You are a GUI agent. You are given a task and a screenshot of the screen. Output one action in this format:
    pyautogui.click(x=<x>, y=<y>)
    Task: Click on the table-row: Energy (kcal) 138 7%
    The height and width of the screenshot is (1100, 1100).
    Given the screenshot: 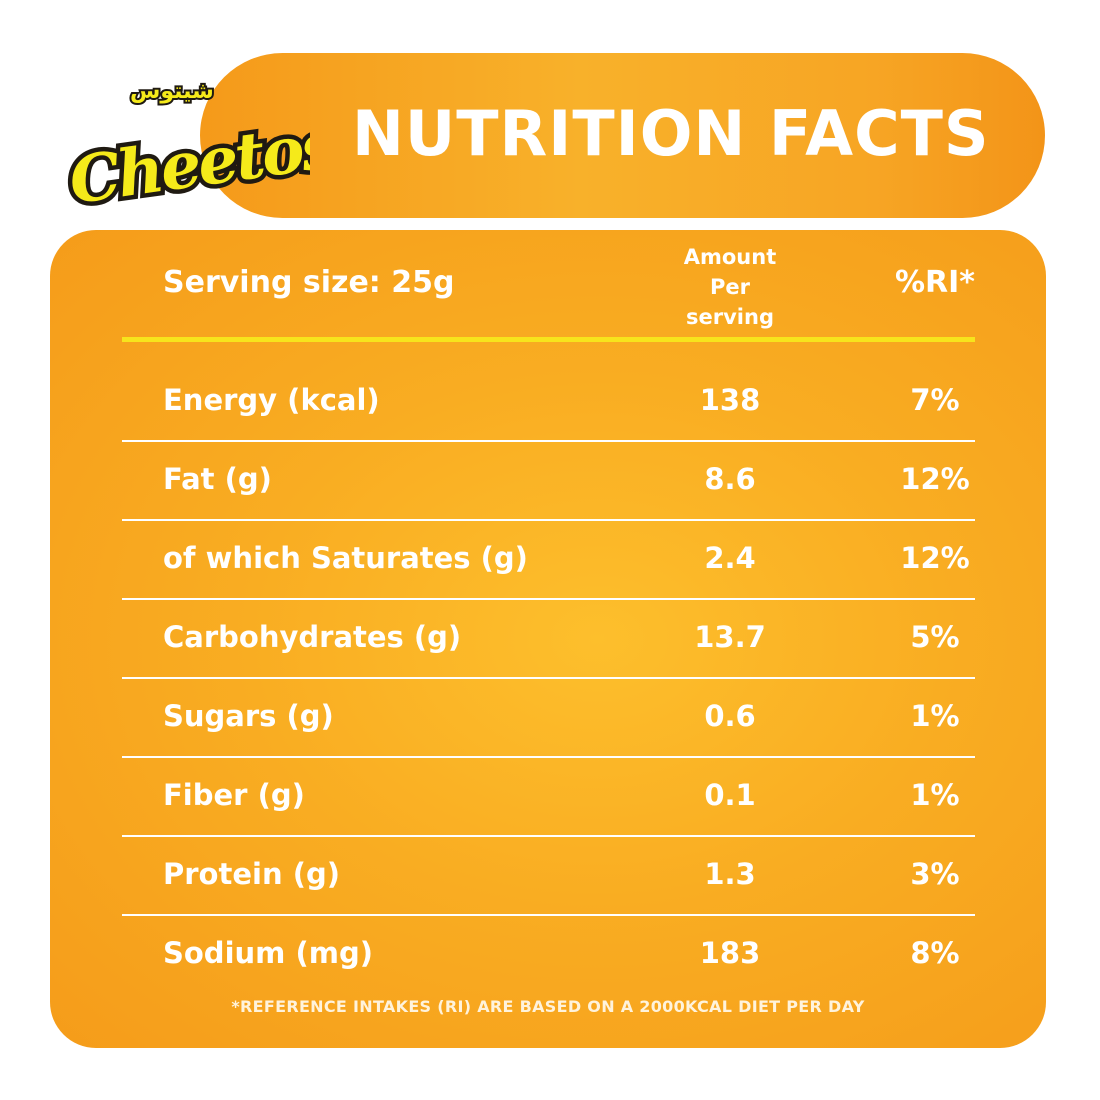 What is the action you would take?
    pyautogui.click(x=548, y=402)
    